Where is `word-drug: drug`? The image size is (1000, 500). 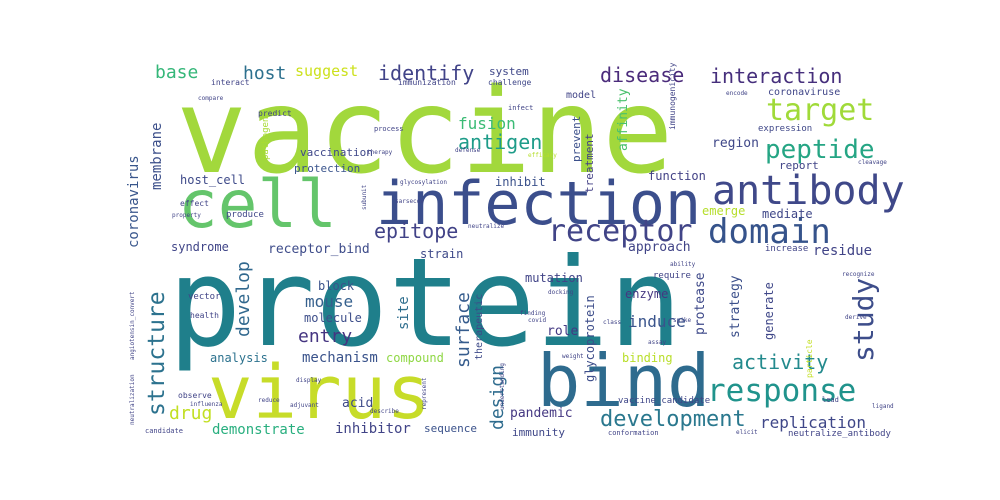 word-drug: drug is located at coordinates (191, 413).